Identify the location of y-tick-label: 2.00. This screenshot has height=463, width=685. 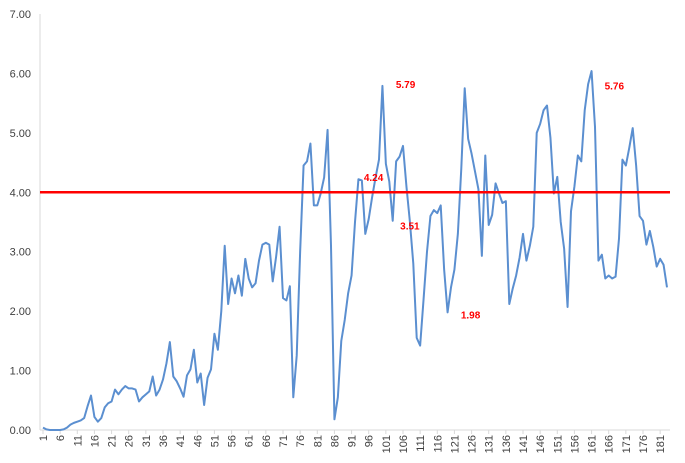
(20, 312).